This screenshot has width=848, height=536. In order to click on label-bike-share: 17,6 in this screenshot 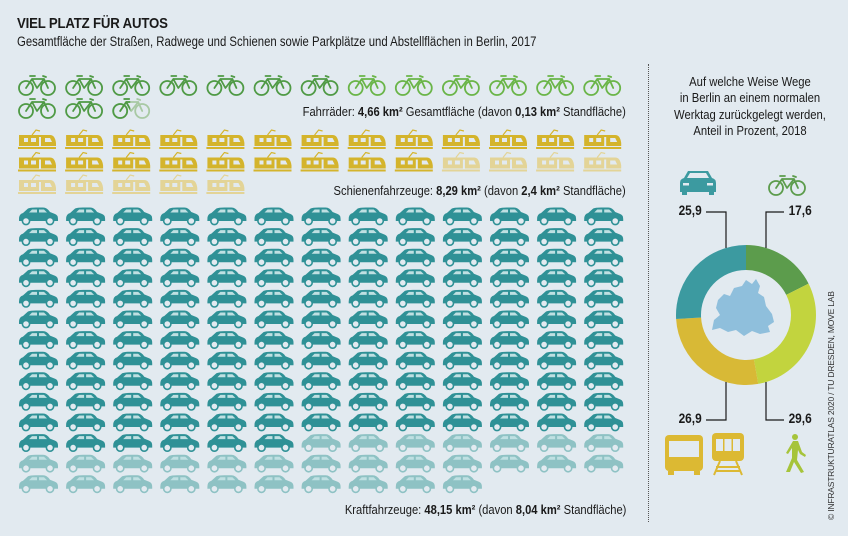, I will do `click(800, 210)`.